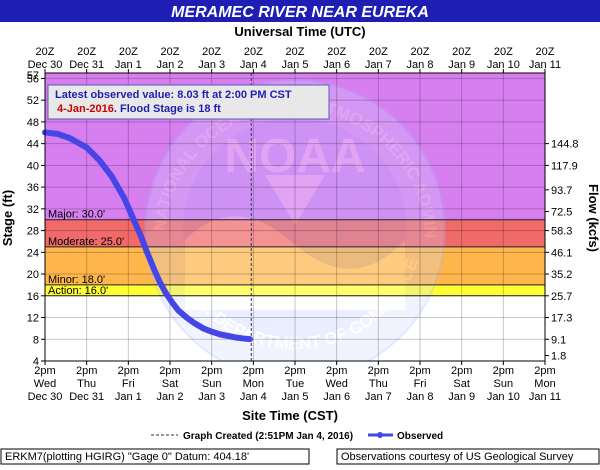 This screenshot has height=470, width=600. I want to click on legend-observed-label: Observed, so click(420, 436).